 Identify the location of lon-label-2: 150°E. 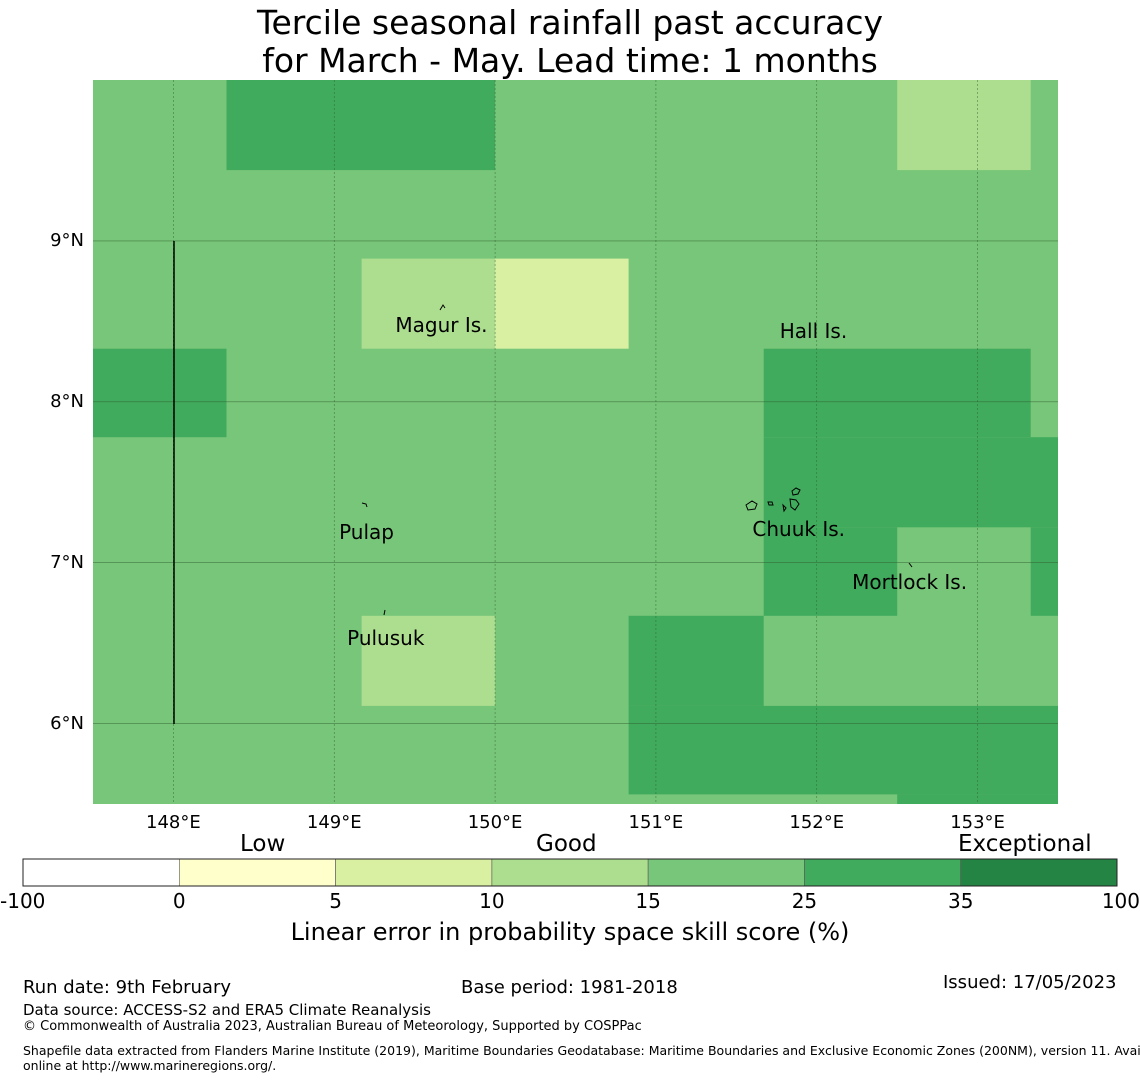
(495, 822).